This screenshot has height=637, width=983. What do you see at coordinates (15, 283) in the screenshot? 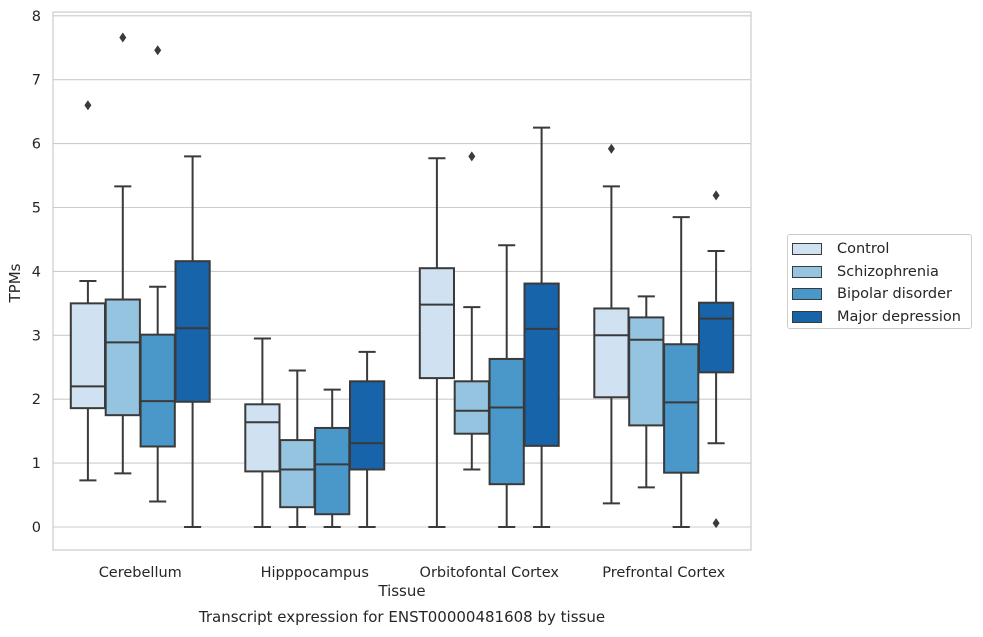
I see `y-axis-label: TPMs` at bounding box center [15, 283].